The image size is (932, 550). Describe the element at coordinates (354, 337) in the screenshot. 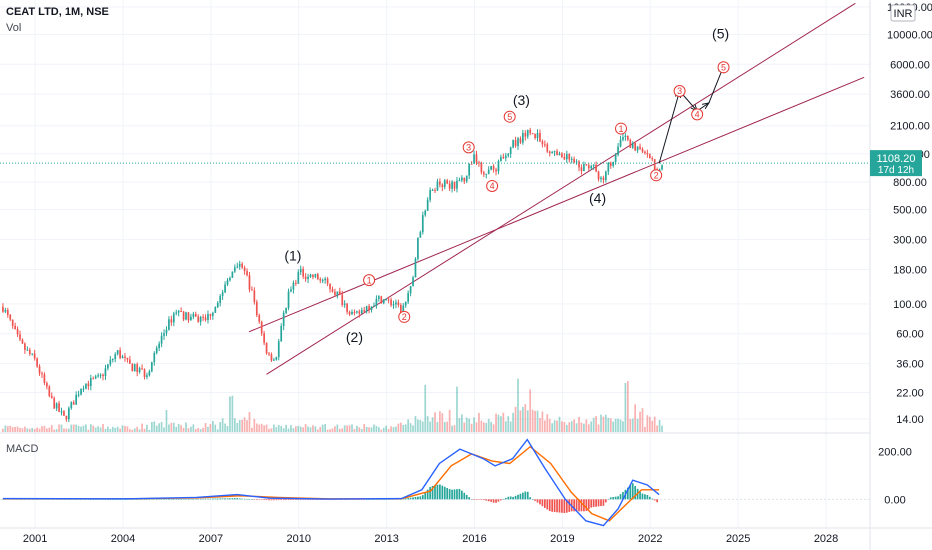

I see `wave-label: (2)` at that location.